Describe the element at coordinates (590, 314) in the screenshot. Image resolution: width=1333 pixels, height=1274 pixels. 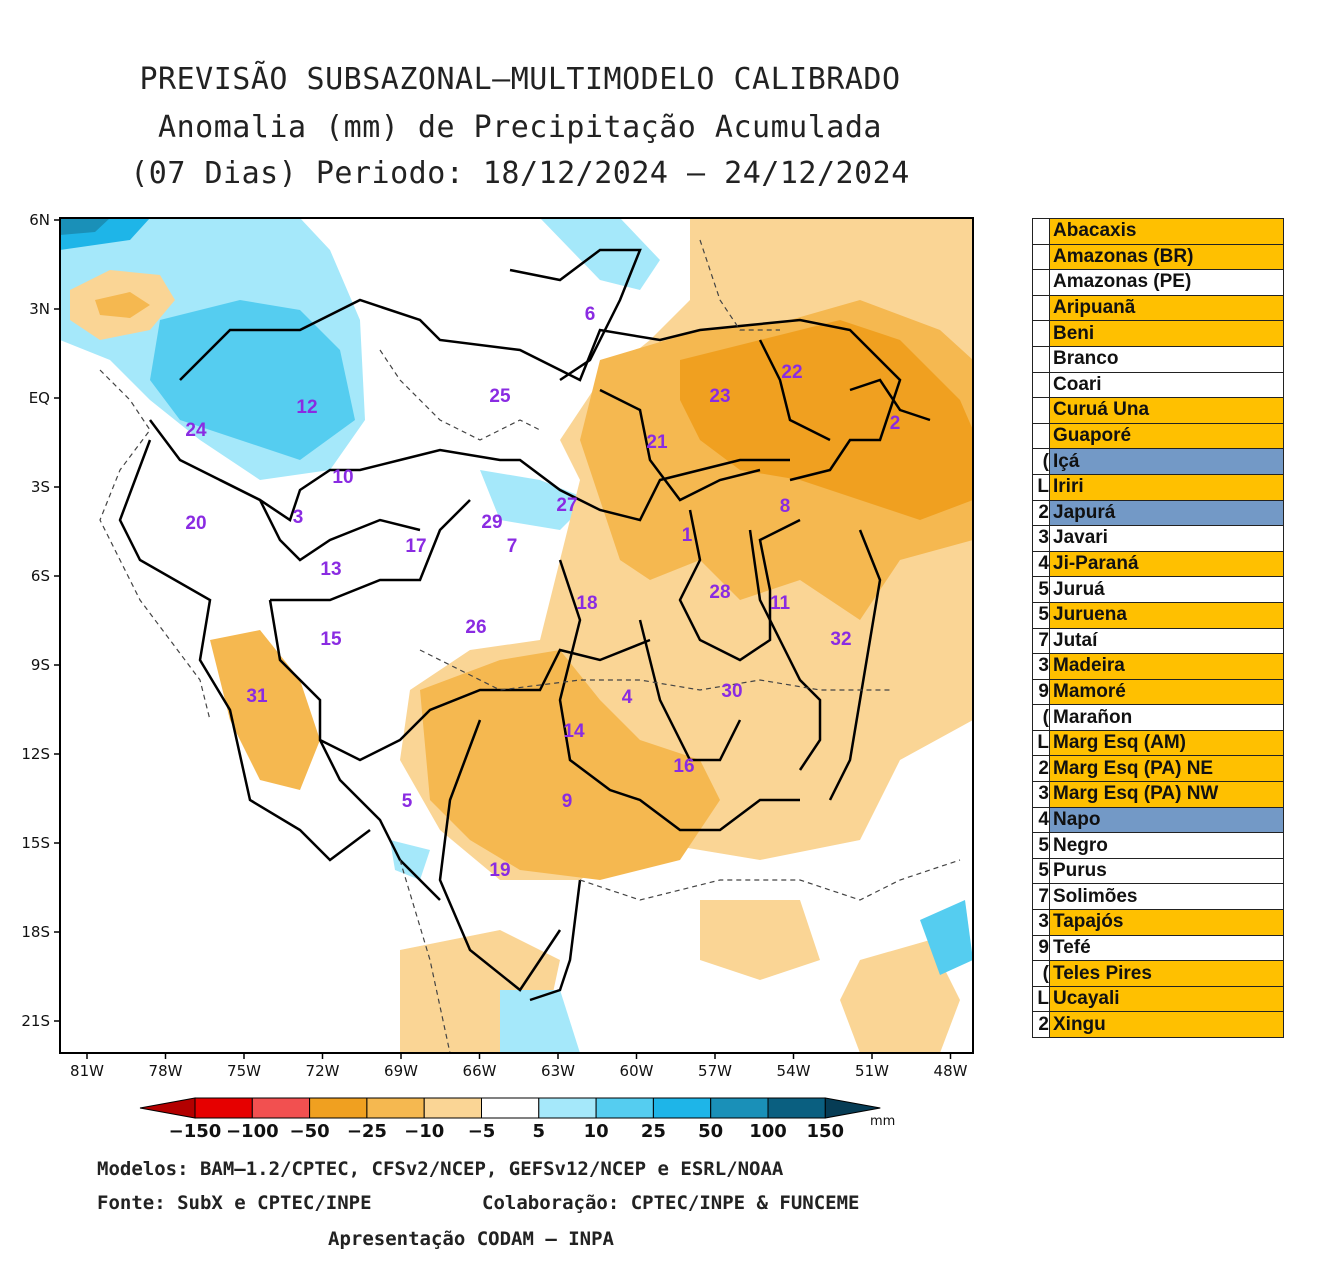
I see `basin-number: 6` at that location.